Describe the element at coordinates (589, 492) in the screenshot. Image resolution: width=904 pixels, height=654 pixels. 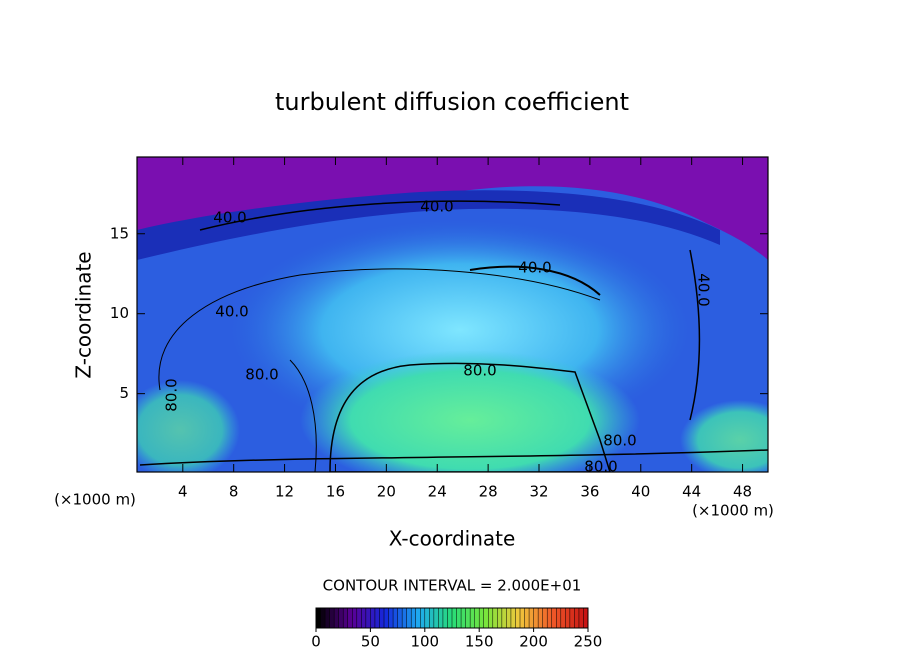
I see `x-tick-label: 36` at that location.